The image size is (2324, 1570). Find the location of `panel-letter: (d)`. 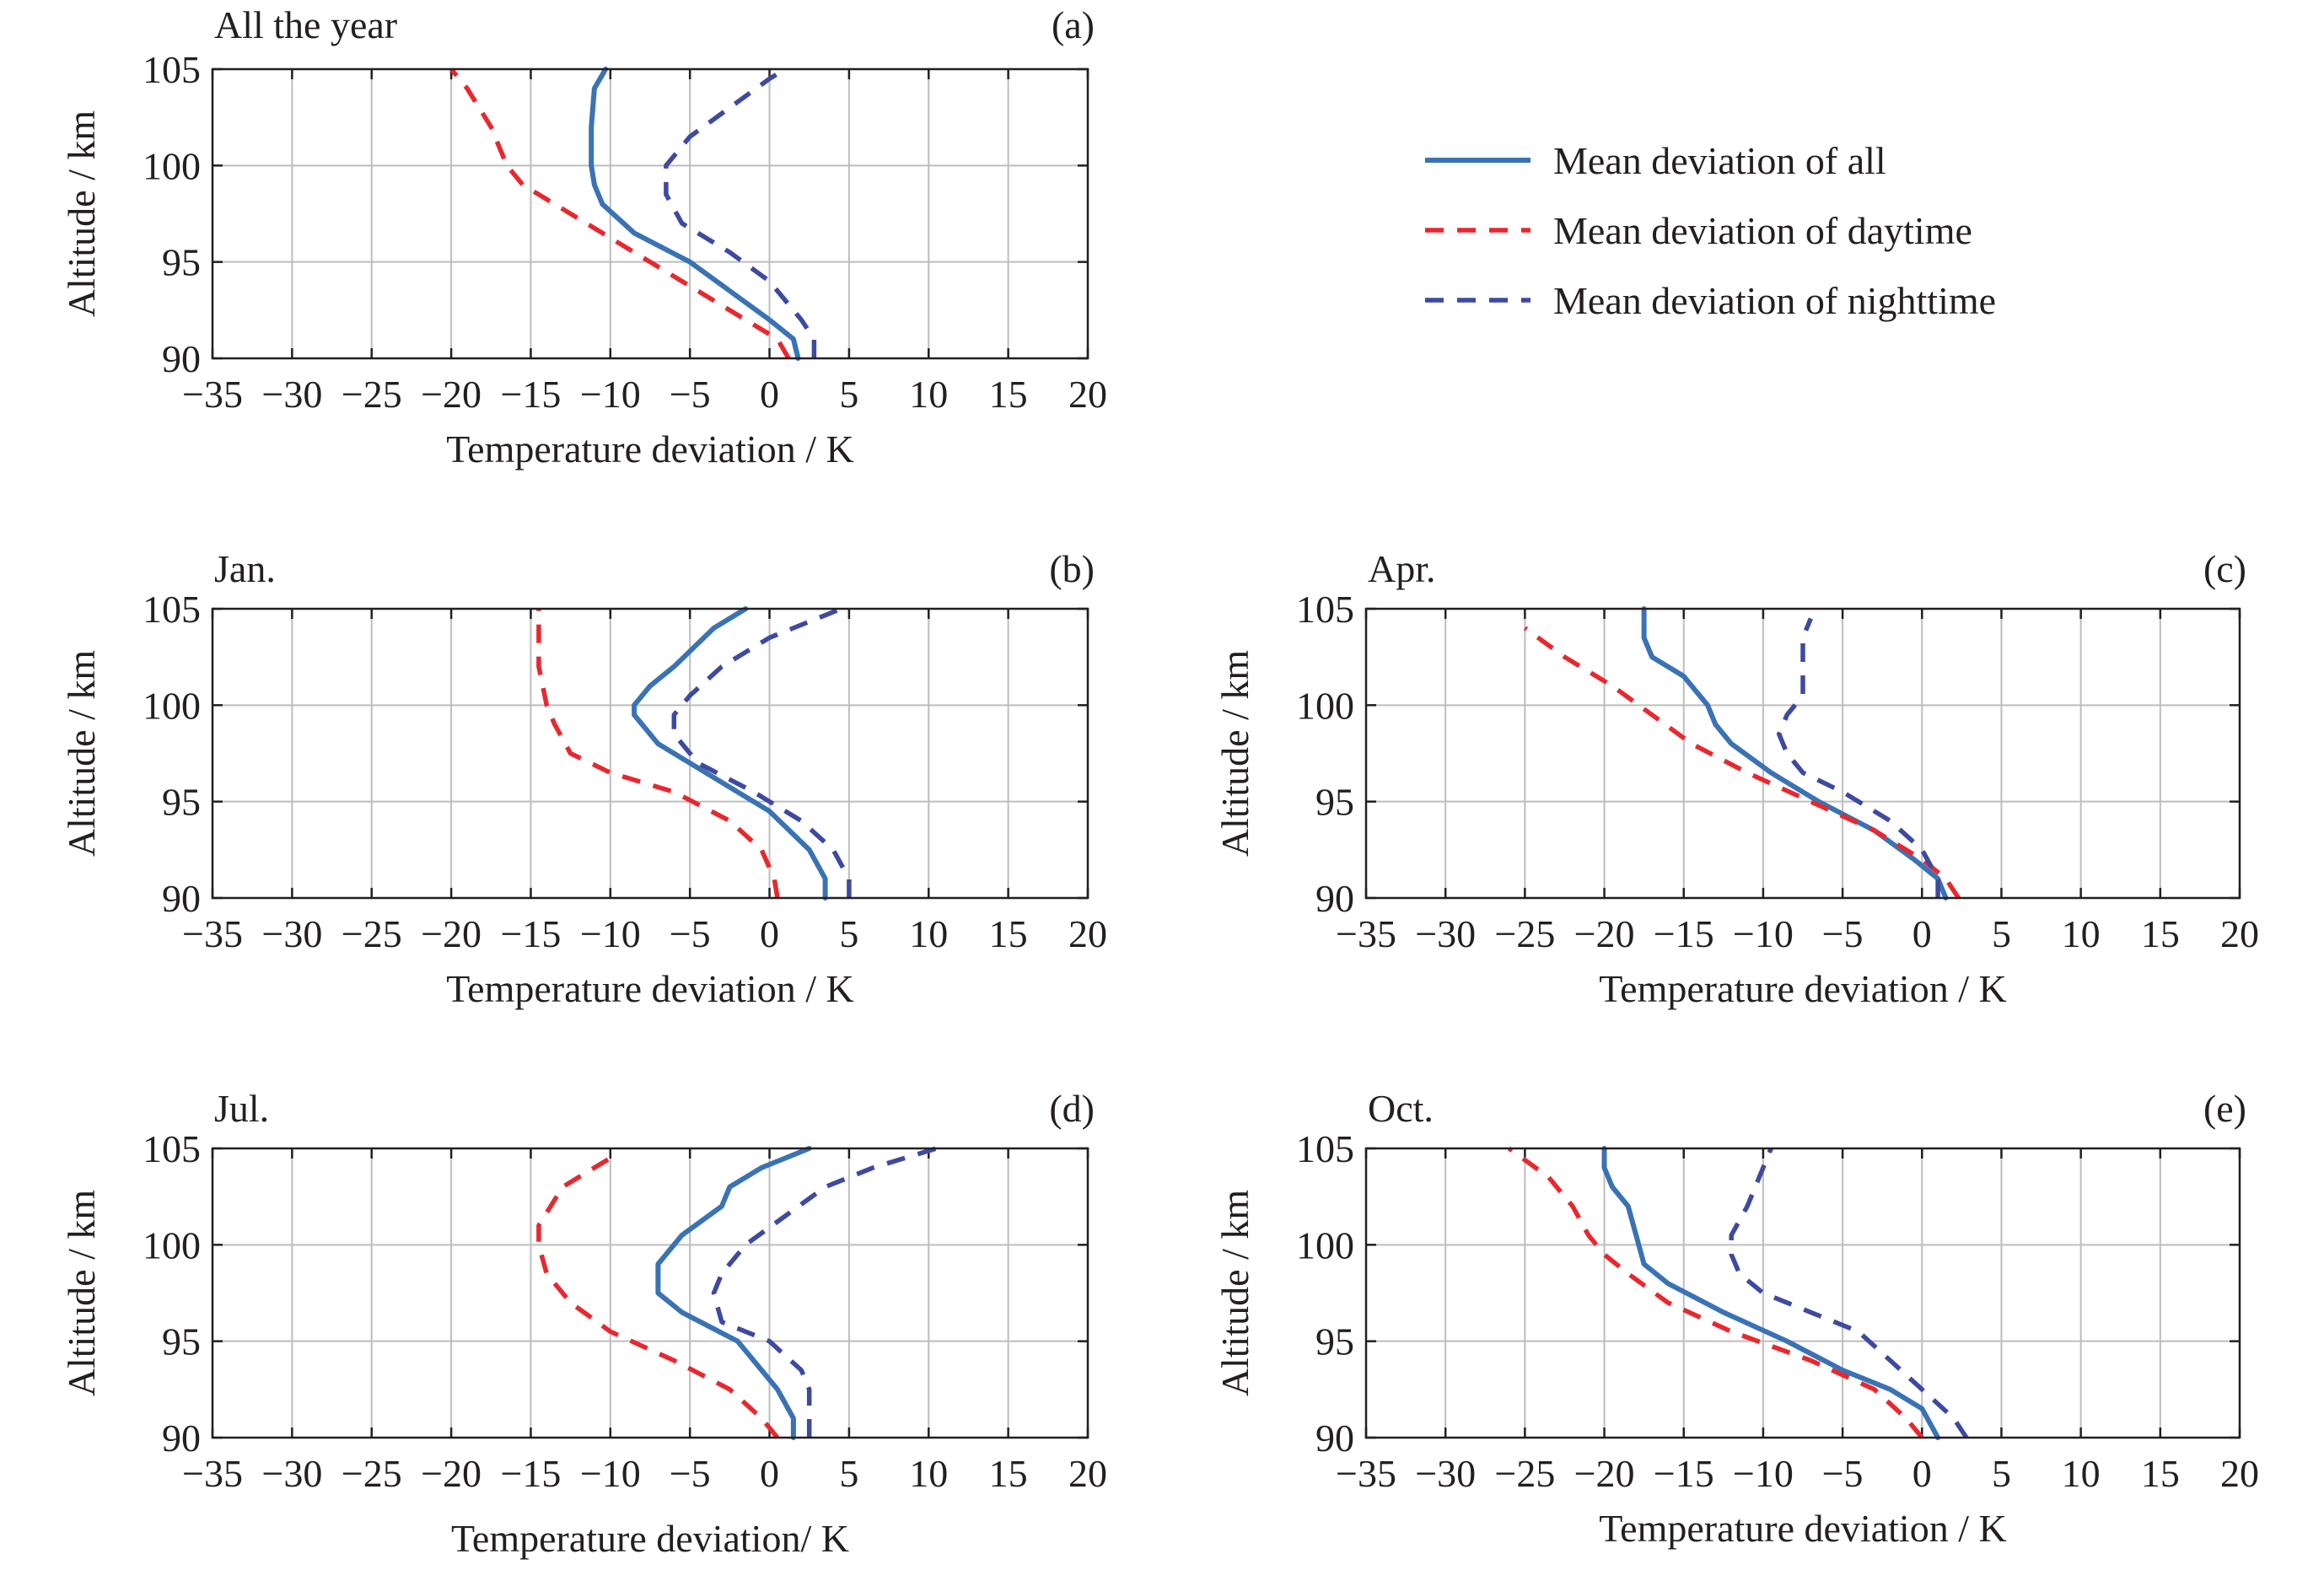

panel-letter: (d) is located at coordinates (1072, 1108).